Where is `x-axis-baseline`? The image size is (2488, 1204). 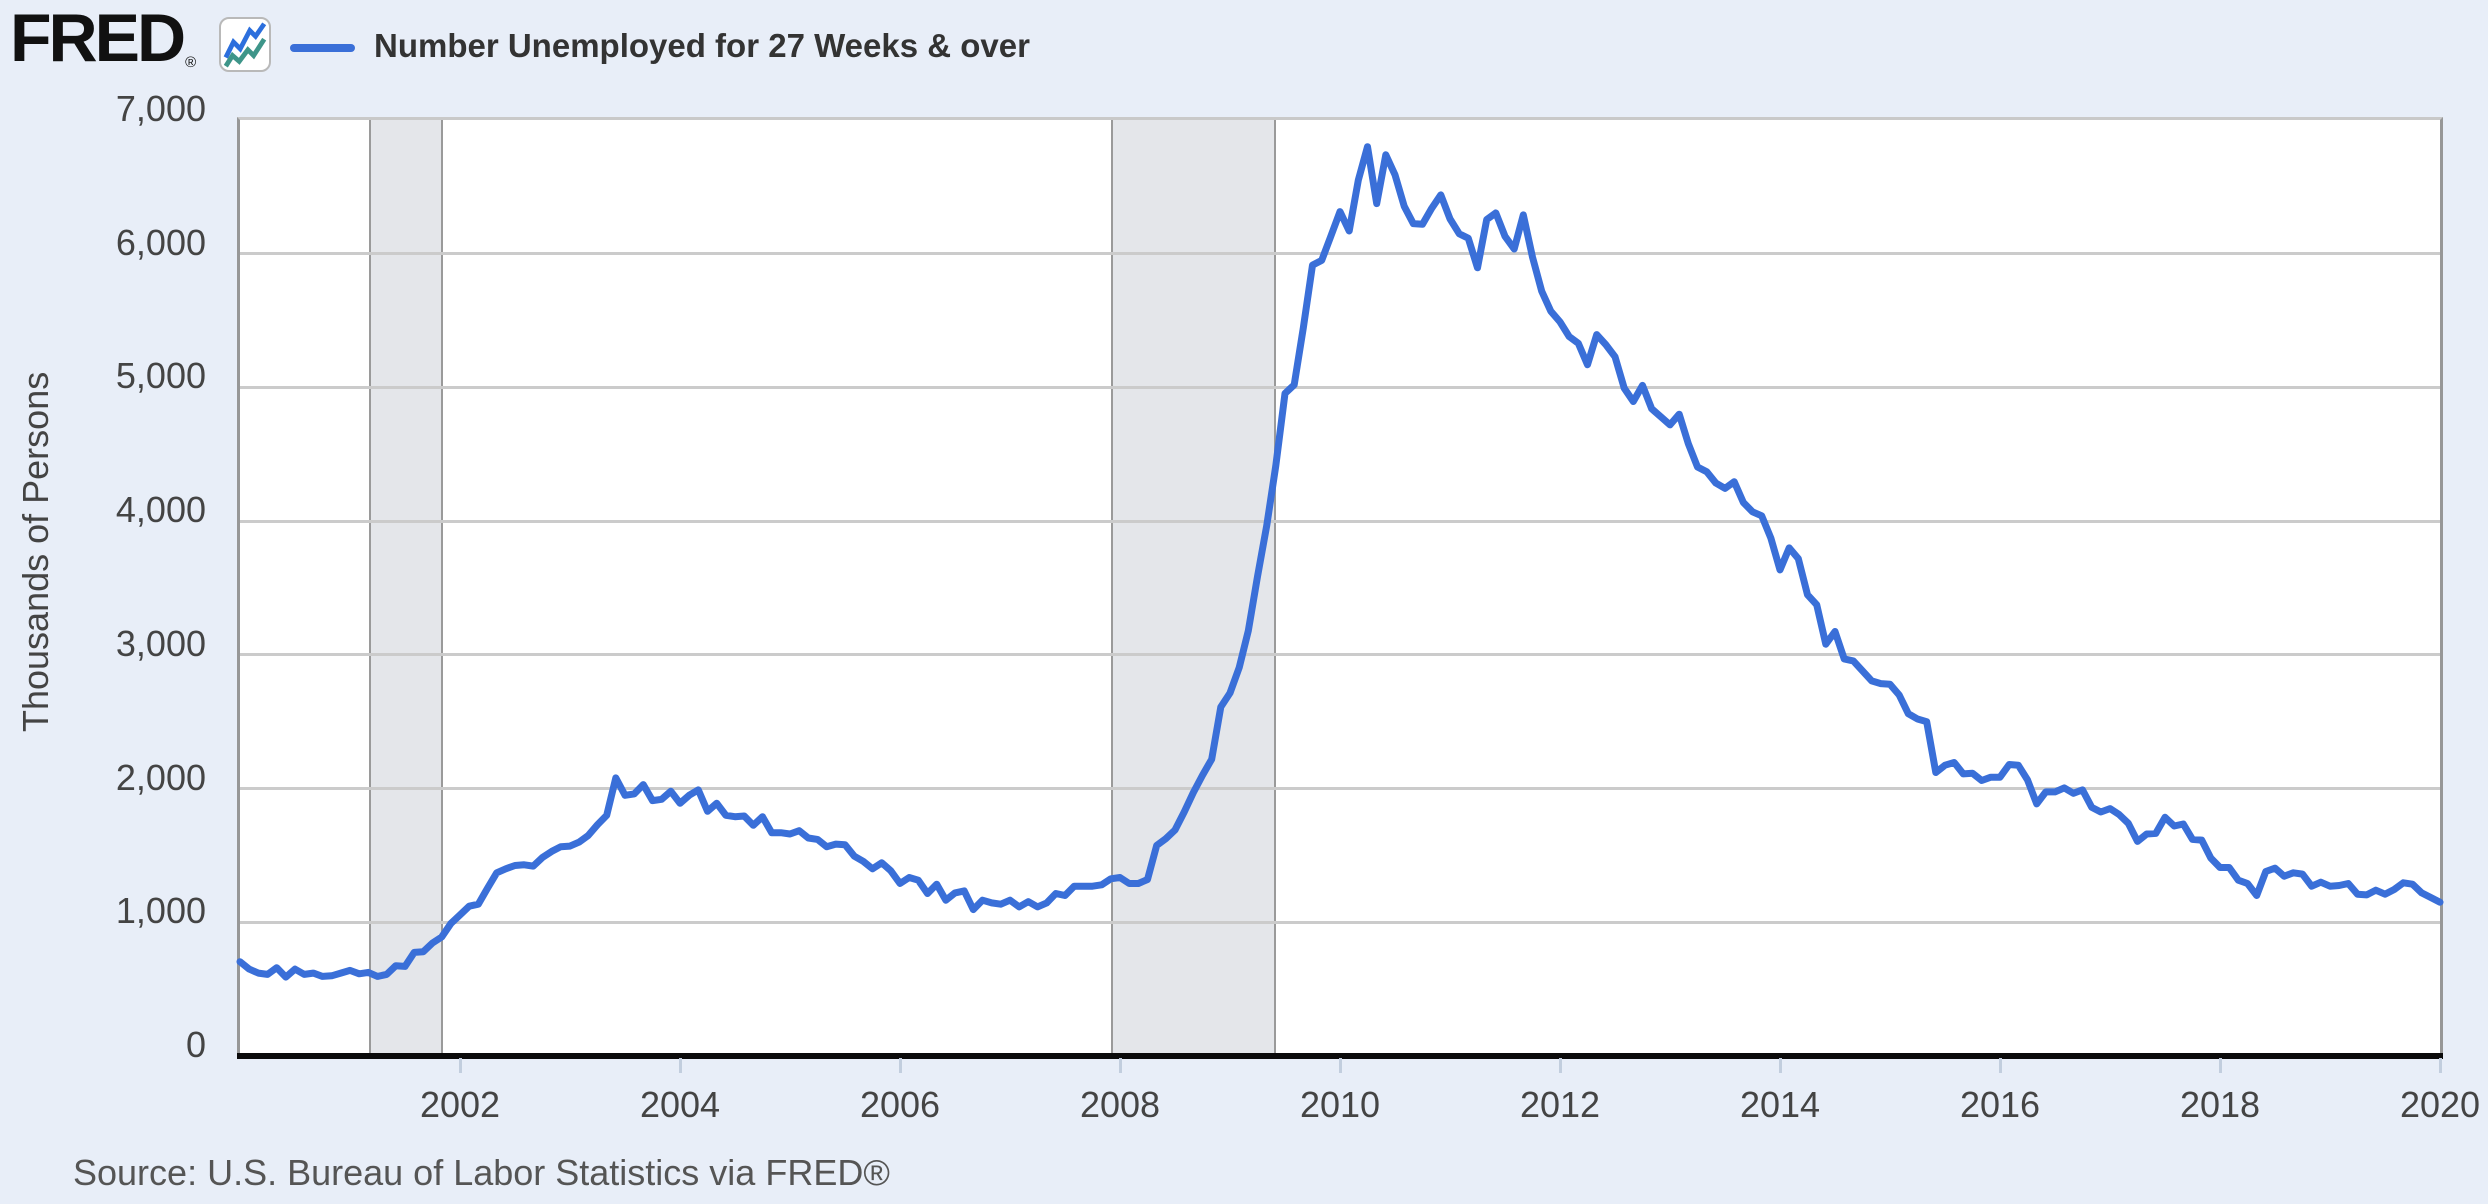
x-axis-baseline is located at coordinates (1340, 1056).